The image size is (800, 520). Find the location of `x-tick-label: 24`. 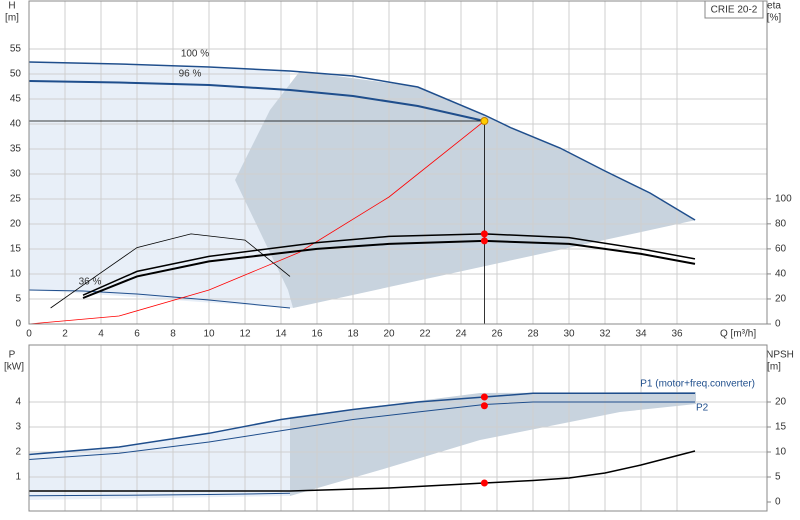

x-tick-label: 24 is located at coordinates (461, 334).